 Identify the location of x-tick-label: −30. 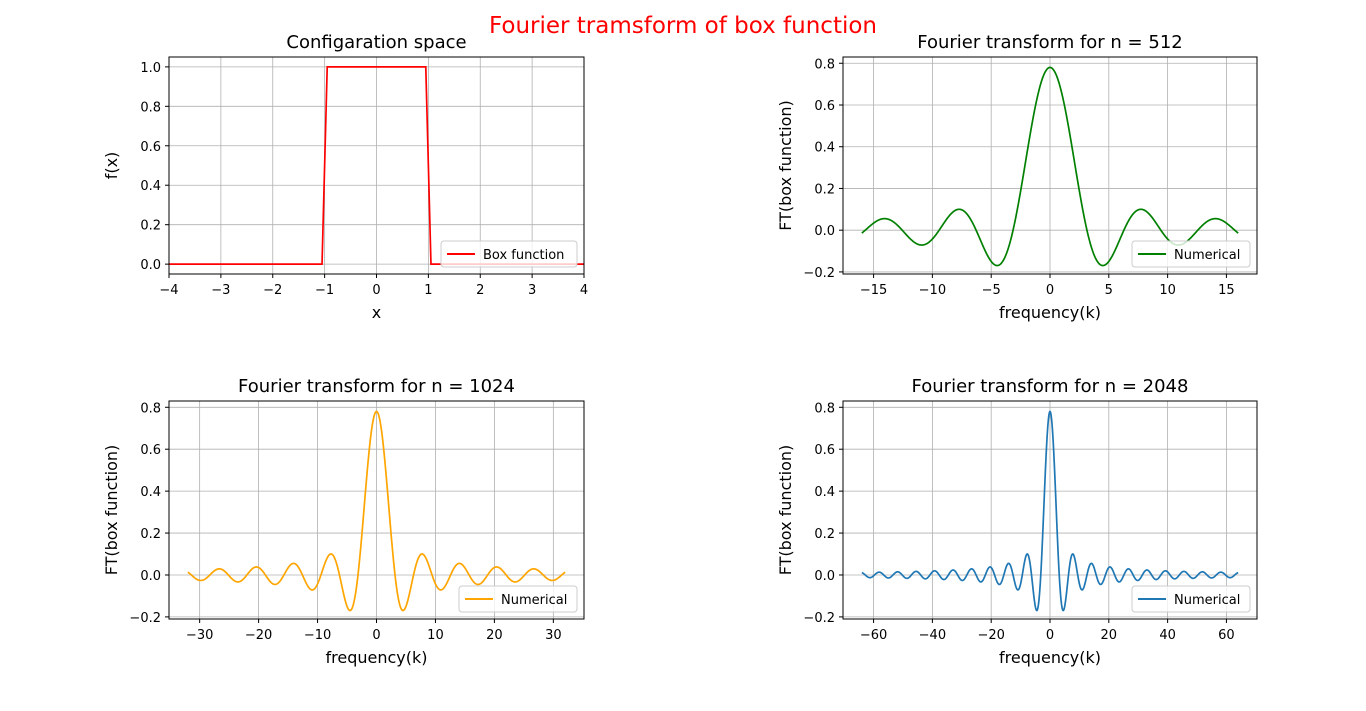
(199, 635).